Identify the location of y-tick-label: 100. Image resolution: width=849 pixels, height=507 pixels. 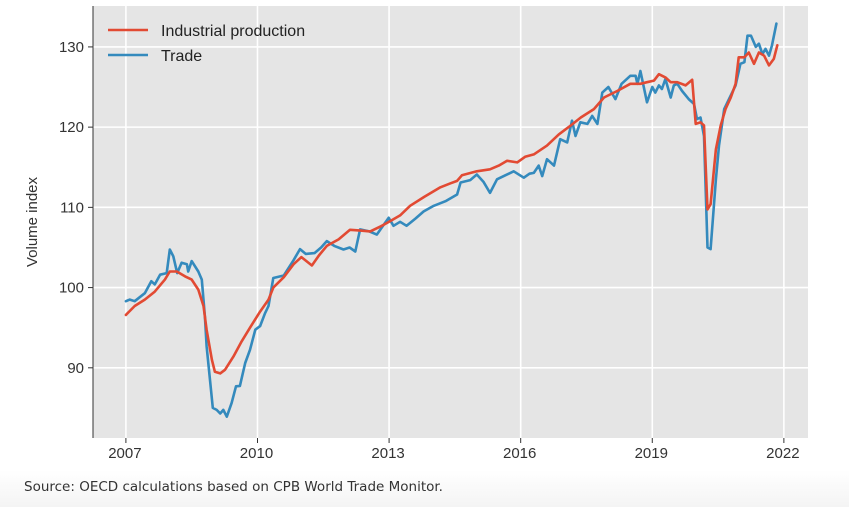
(71, 288).